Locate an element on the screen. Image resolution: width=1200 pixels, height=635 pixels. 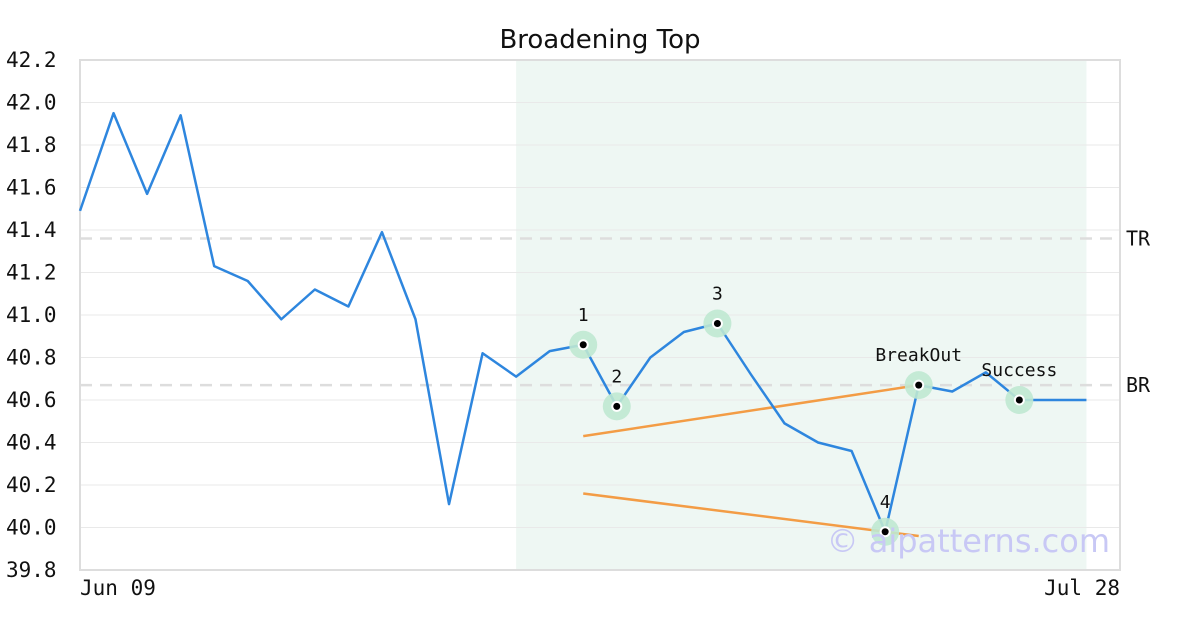
pivot-label: 3 is located at coordinates (717, 294).